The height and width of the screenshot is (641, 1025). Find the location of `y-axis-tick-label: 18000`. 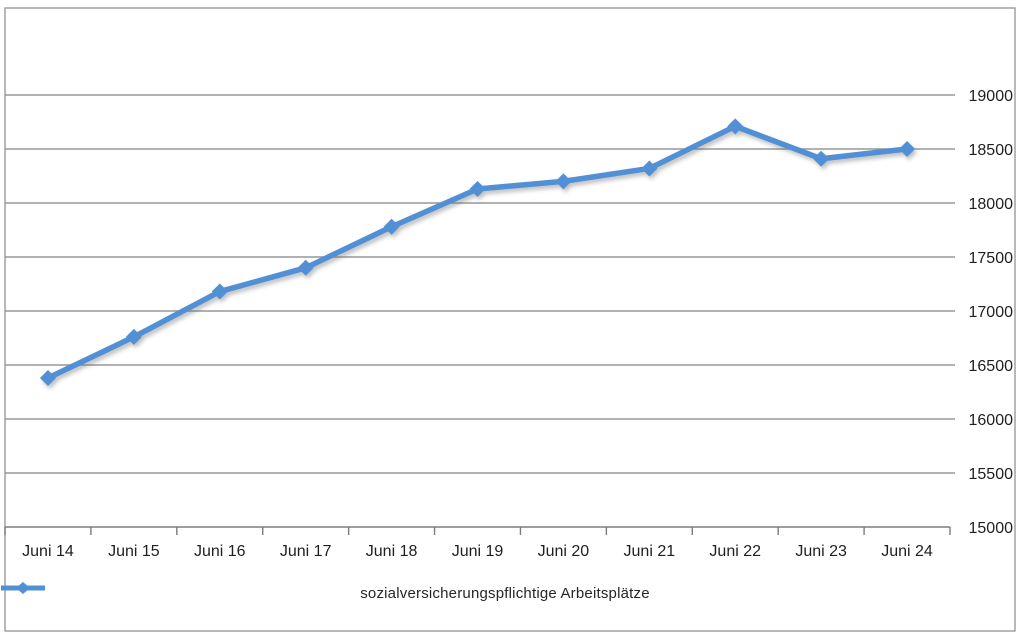

y-axis-tick-label: 18000 is located at coordinates (991, 204).